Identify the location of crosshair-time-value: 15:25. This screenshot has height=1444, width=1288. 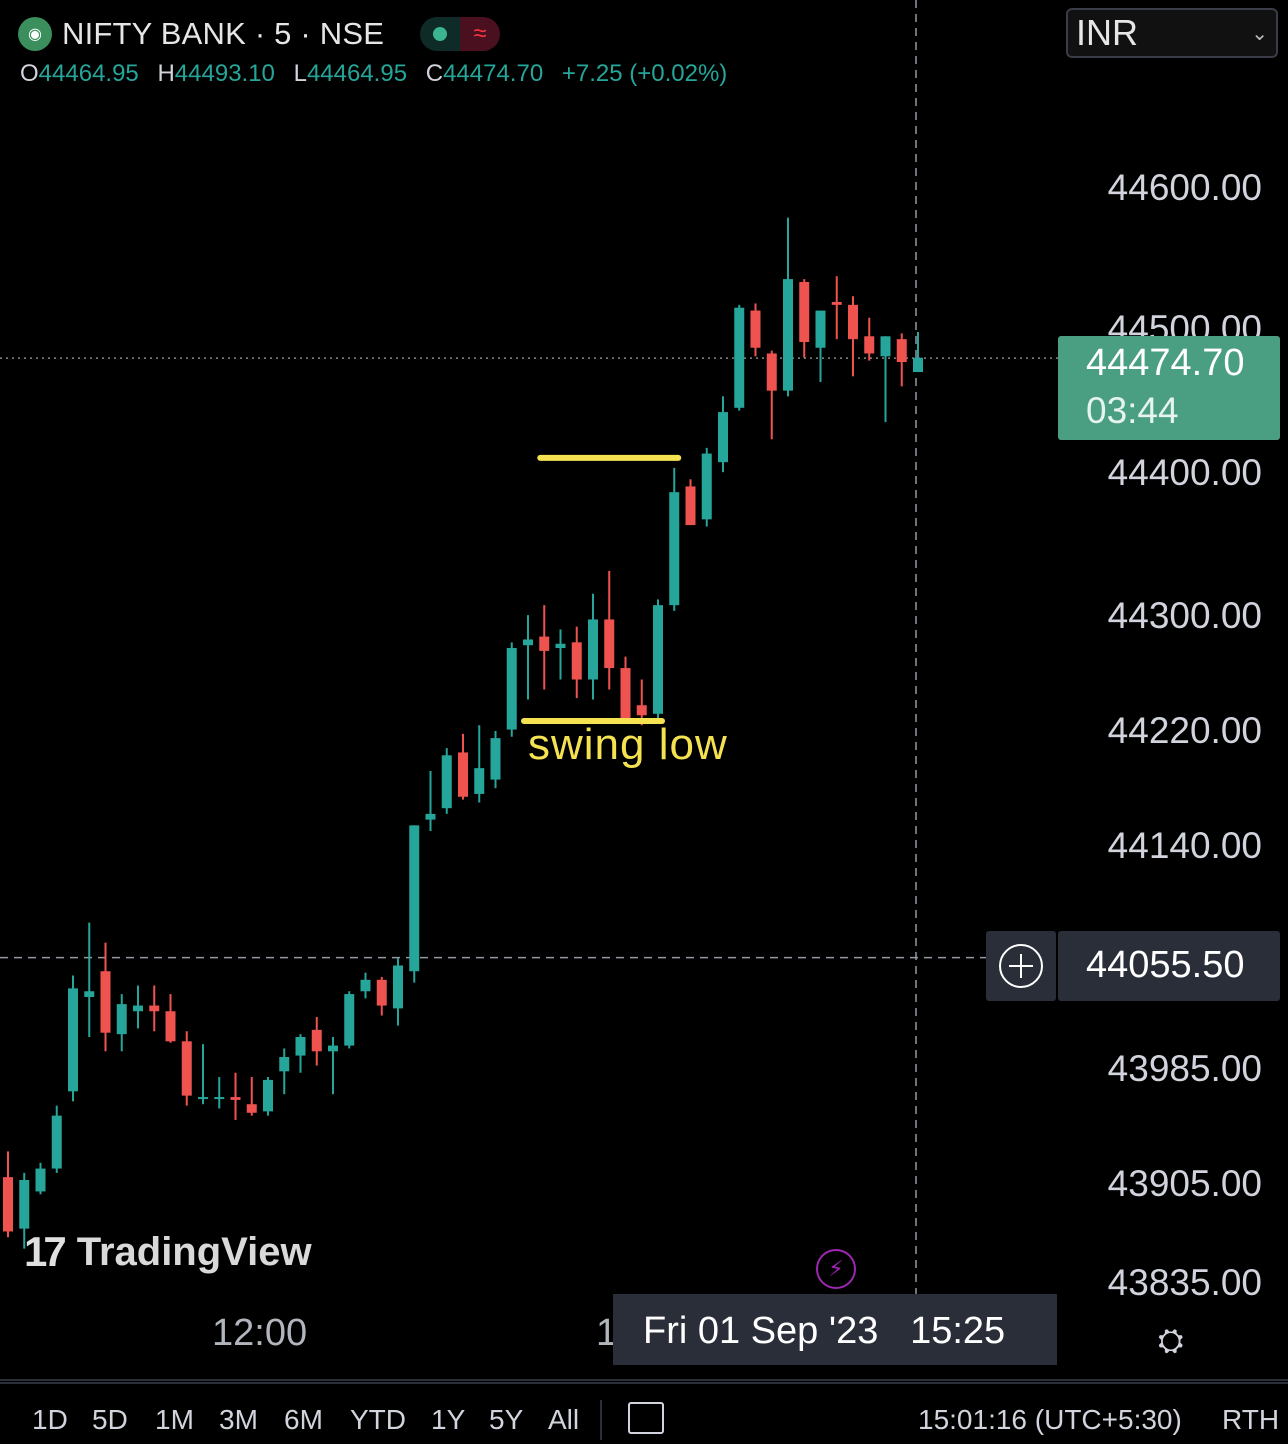
(958, 1331).